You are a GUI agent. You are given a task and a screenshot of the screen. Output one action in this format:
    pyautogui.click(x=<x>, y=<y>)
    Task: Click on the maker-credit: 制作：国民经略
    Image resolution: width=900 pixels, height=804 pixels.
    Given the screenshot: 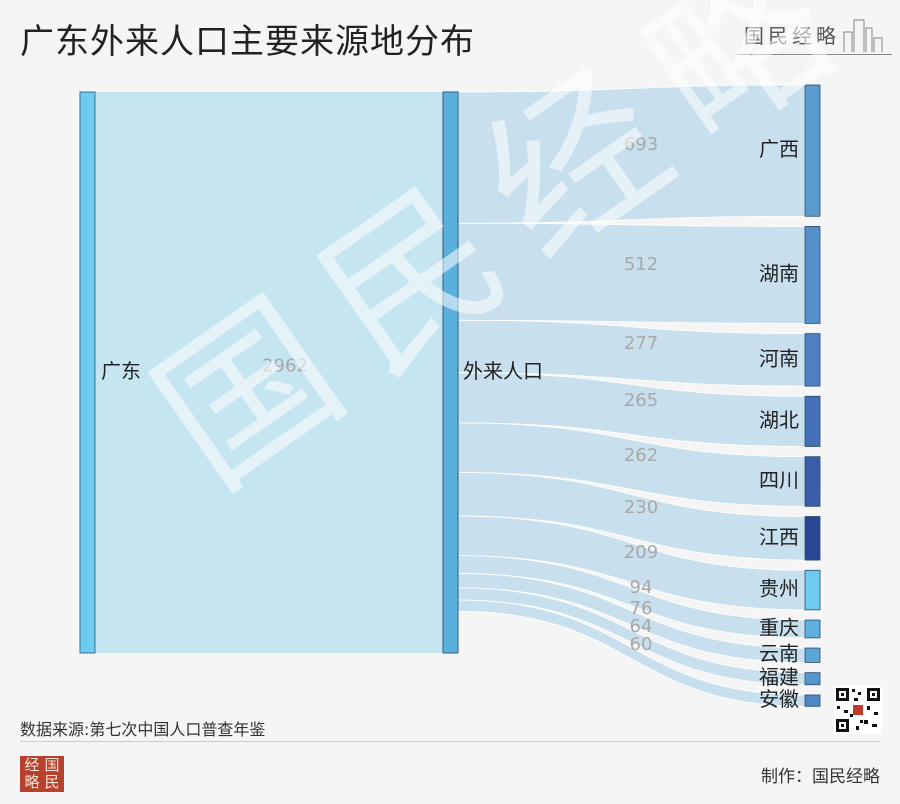 What is the action you would take?
    pyautogui.click(x=820, y=777)
    